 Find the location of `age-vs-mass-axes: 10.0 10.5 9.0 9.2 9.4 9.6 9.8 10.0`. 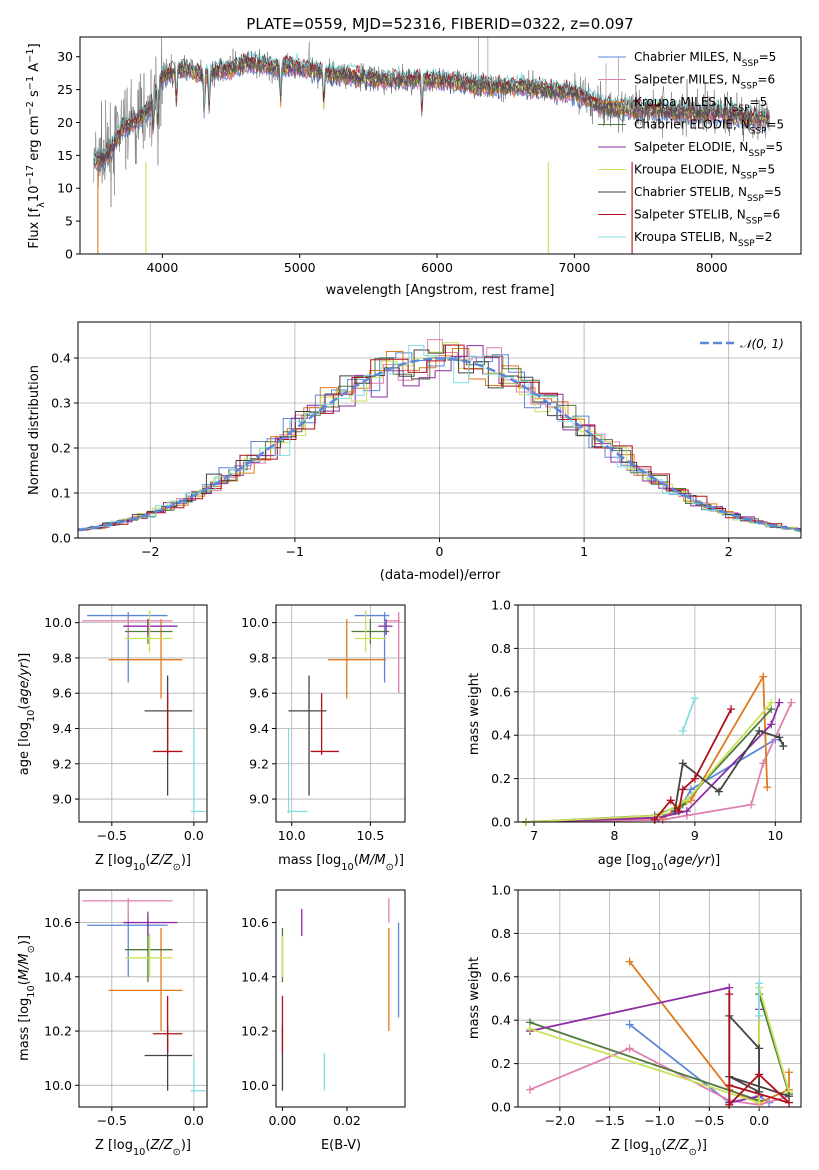

age-vs-mass-axes: 10.0 10.5 9.0 9.2 9.4 9.6 9.8 10.0 is located at coordinates (323, 723).